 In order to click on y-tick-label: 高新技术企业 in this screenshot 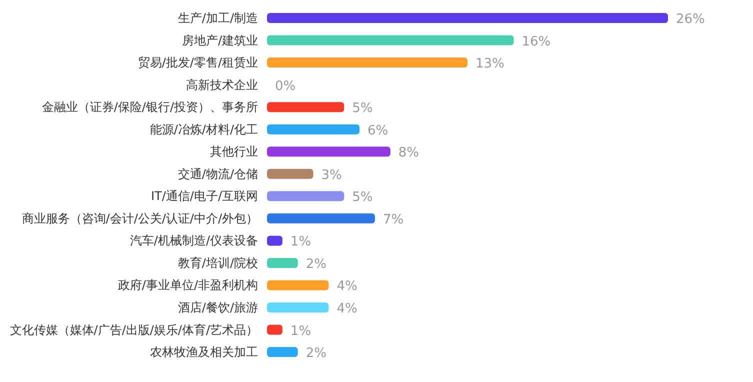, I will do `click(222, 85)`.